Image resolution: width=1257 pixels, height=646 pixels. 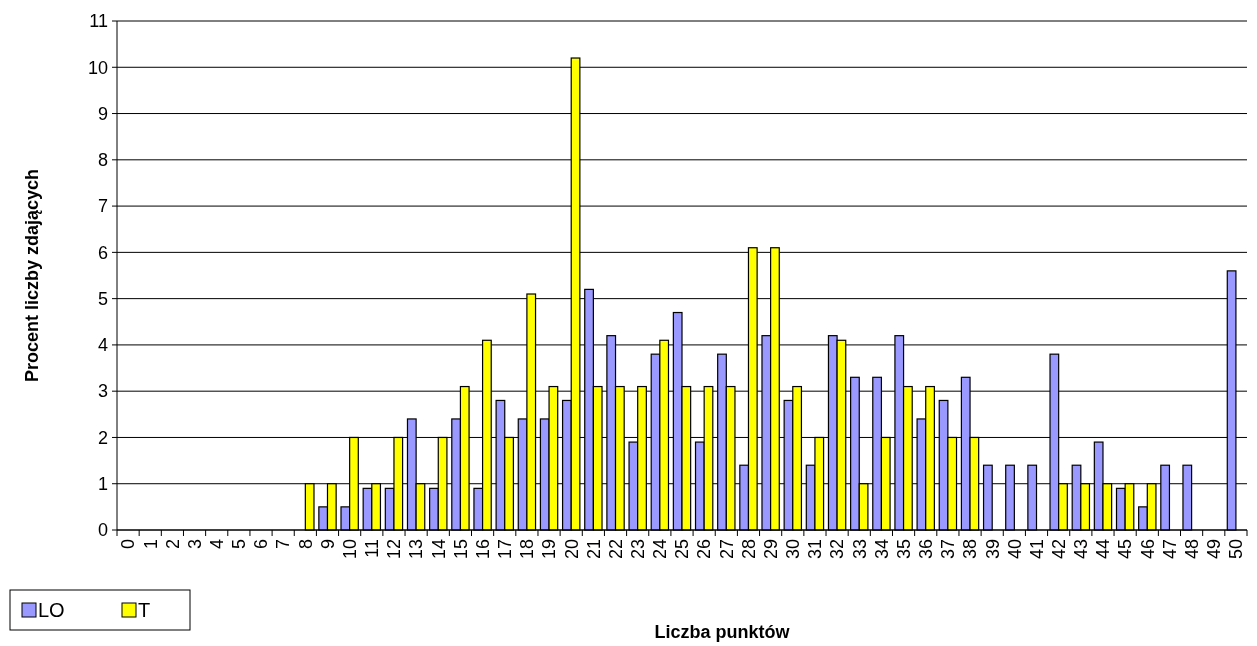 What do you see at coordinates (903, 549) in the screenshot?
I see `x-tick-label: 35` at bounding box center [903, 549].